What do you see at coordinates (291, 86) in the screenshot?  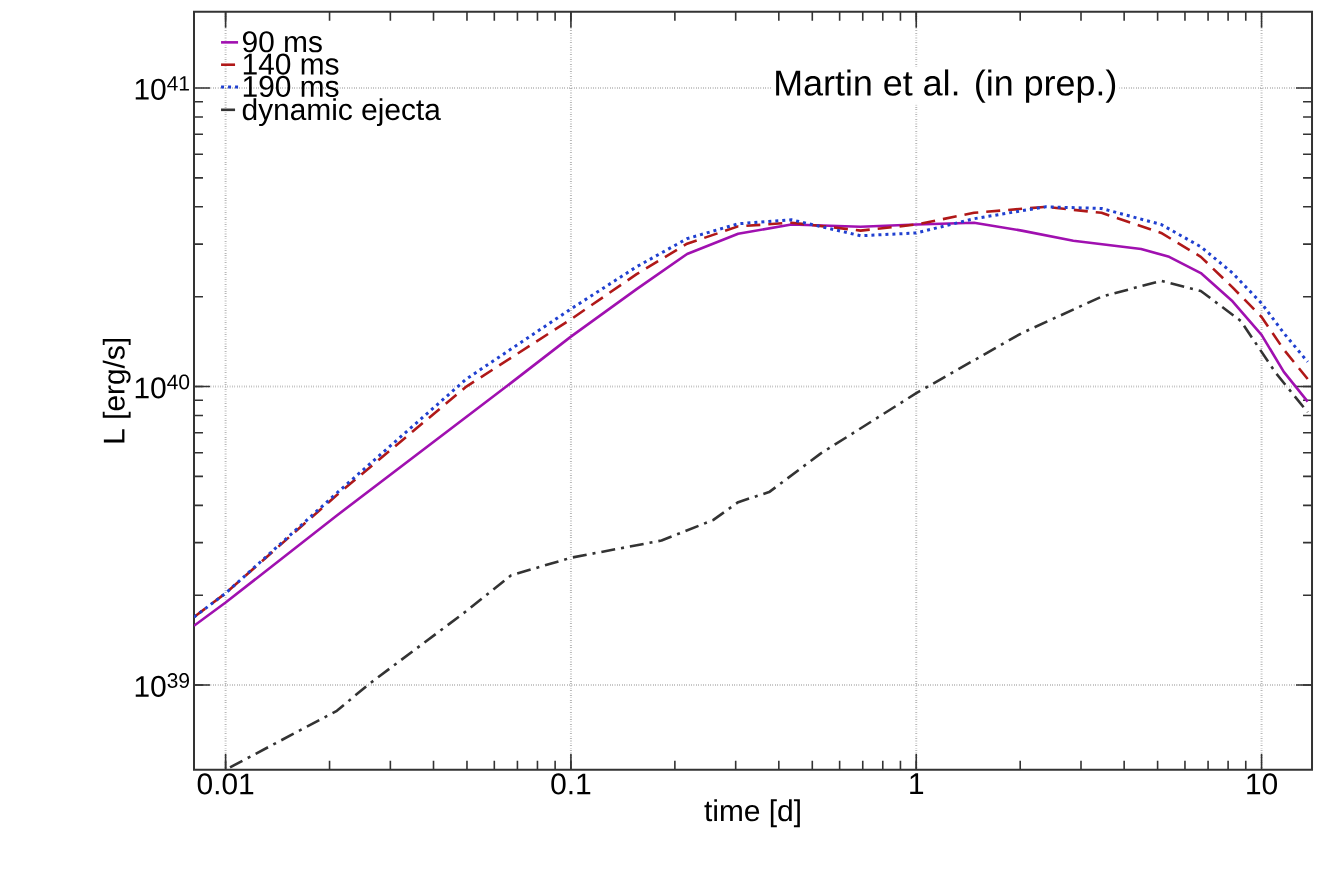 I see `legend-label: 190 ms` at bounding box center [291, 86].